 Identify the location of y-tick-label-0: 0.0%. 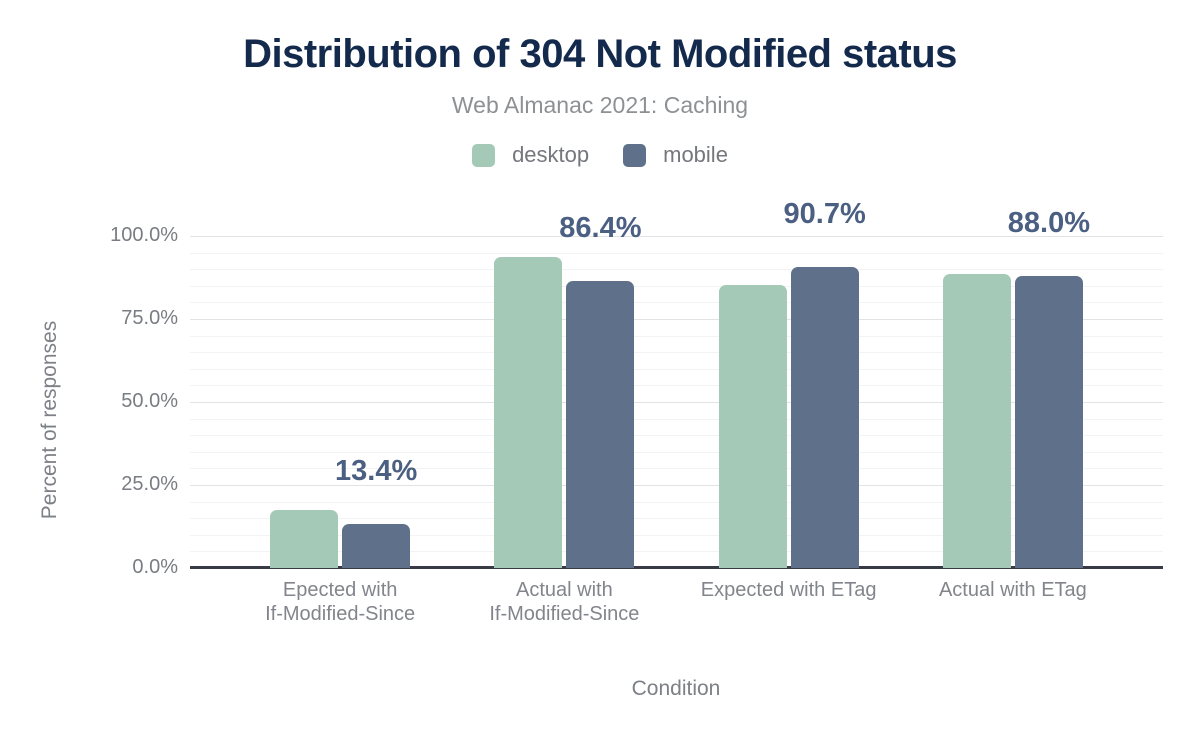
(155, 567).